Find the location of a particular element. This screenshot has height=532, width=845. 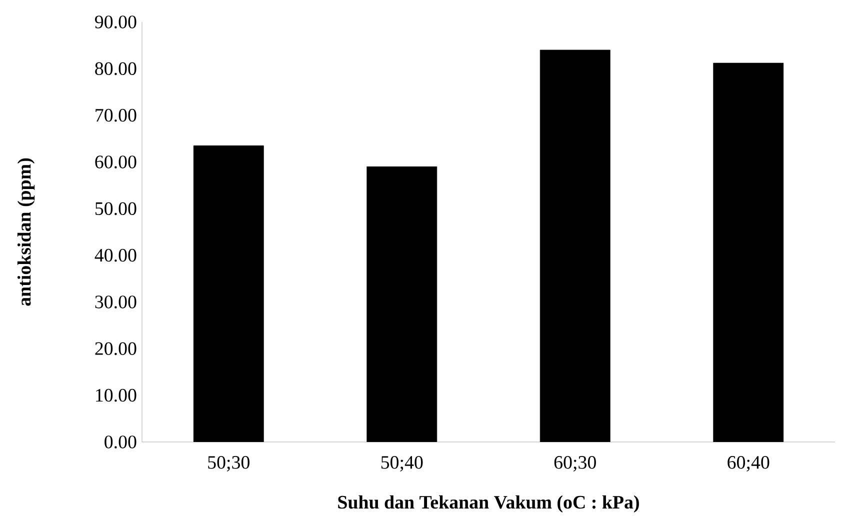

y-axis-title: antioksidan (ppm) is located at coordinates (26, 232).